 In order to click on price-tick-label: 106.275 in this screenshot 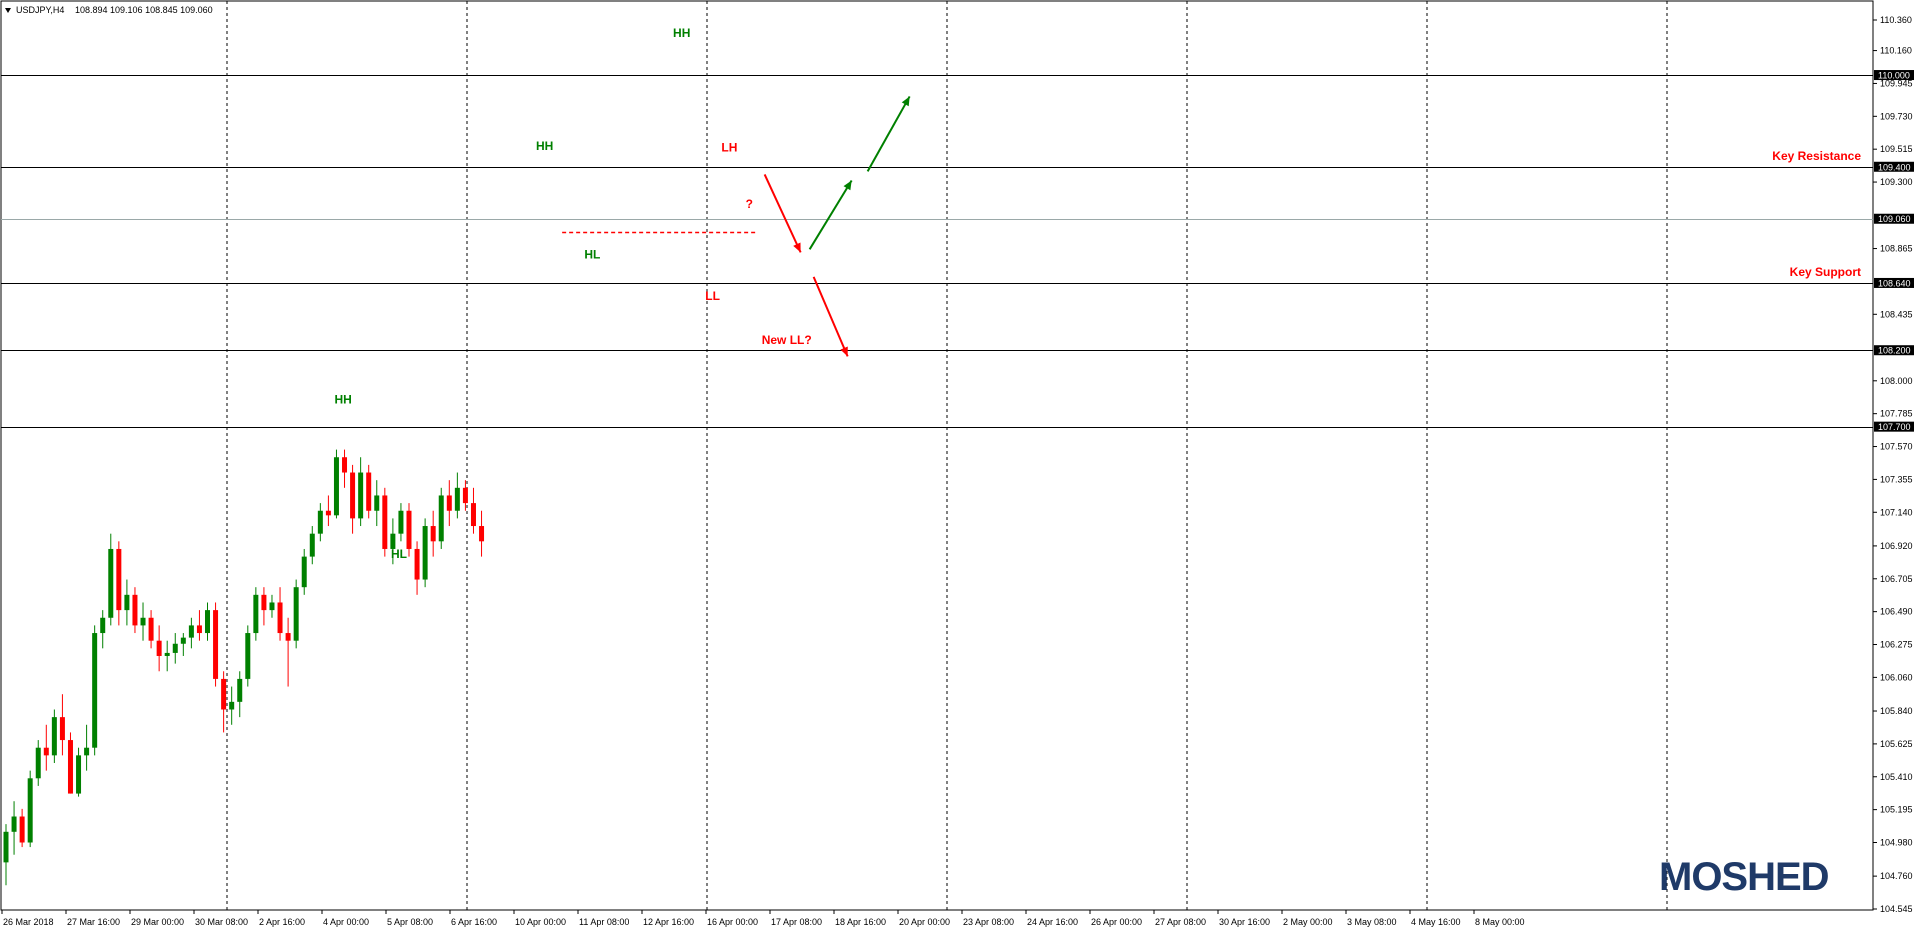, I will do `click(1896, 645)`.